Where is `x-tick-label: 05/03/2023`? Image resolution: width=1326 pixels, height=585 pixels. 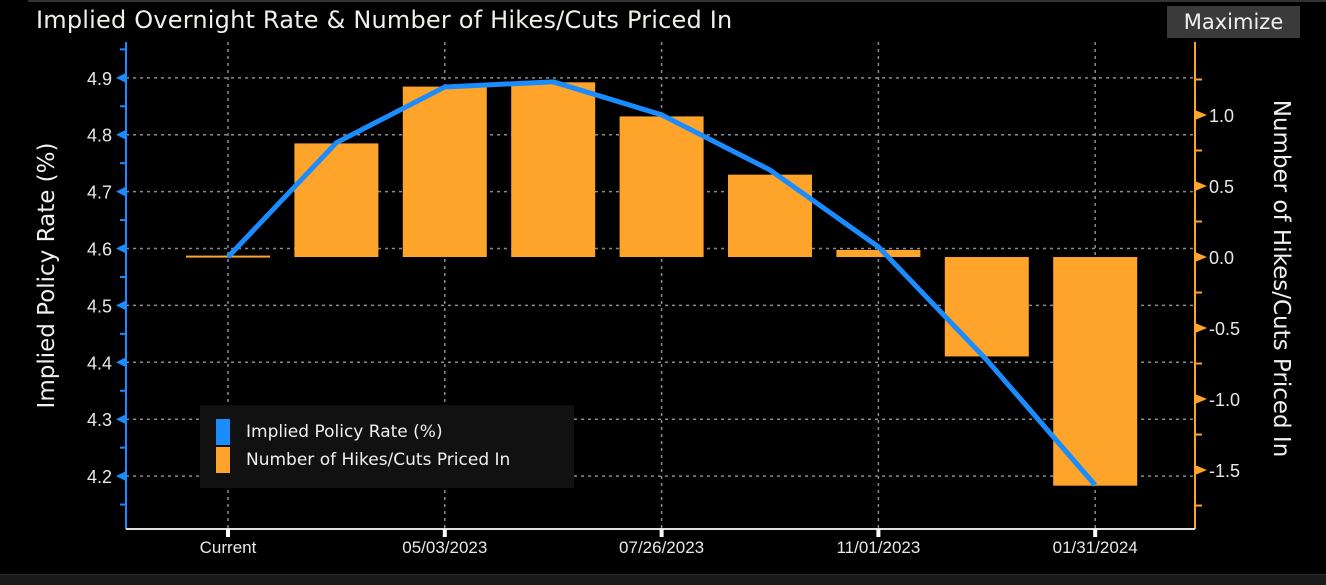
x-tick-label: 05/03/2023 is located at coordinates (444, 547).